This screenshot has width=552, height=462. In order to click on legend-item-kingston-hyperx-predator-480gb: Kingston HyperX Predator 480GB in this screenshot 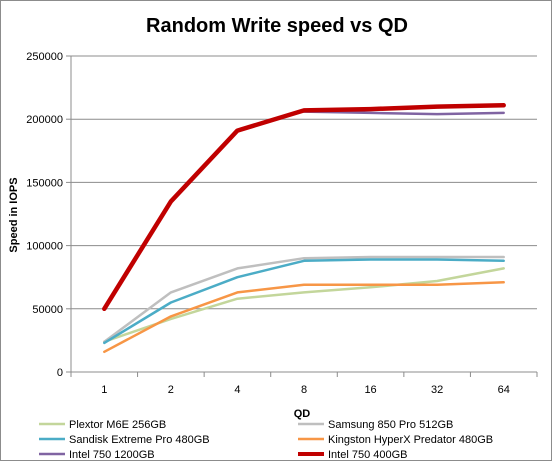, I will do `click(395, 440)`.